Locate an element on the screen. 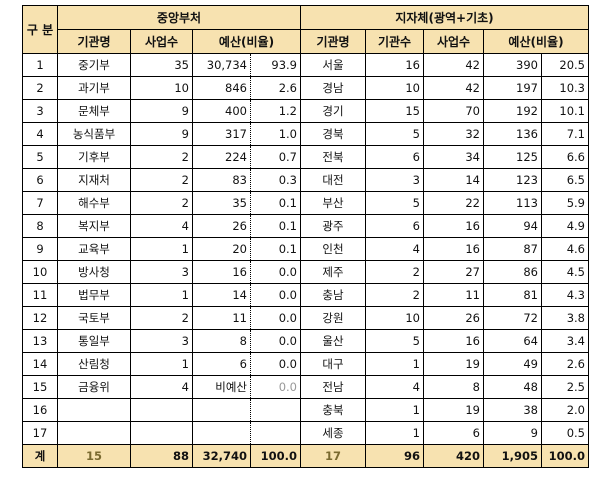  cell-c-budget: 11 is located at coordinates (221, 318).